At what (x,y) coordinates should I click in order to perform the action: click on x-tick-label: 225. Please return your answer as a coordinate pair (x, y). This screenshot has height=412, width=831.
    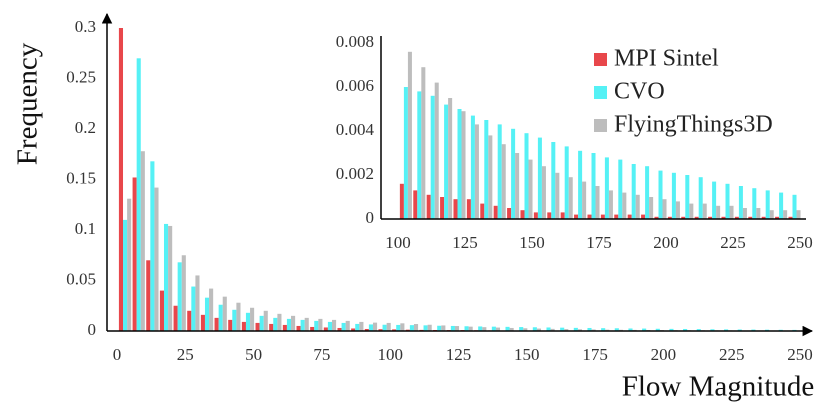
    Looking at the image, I should click on (733, 242).